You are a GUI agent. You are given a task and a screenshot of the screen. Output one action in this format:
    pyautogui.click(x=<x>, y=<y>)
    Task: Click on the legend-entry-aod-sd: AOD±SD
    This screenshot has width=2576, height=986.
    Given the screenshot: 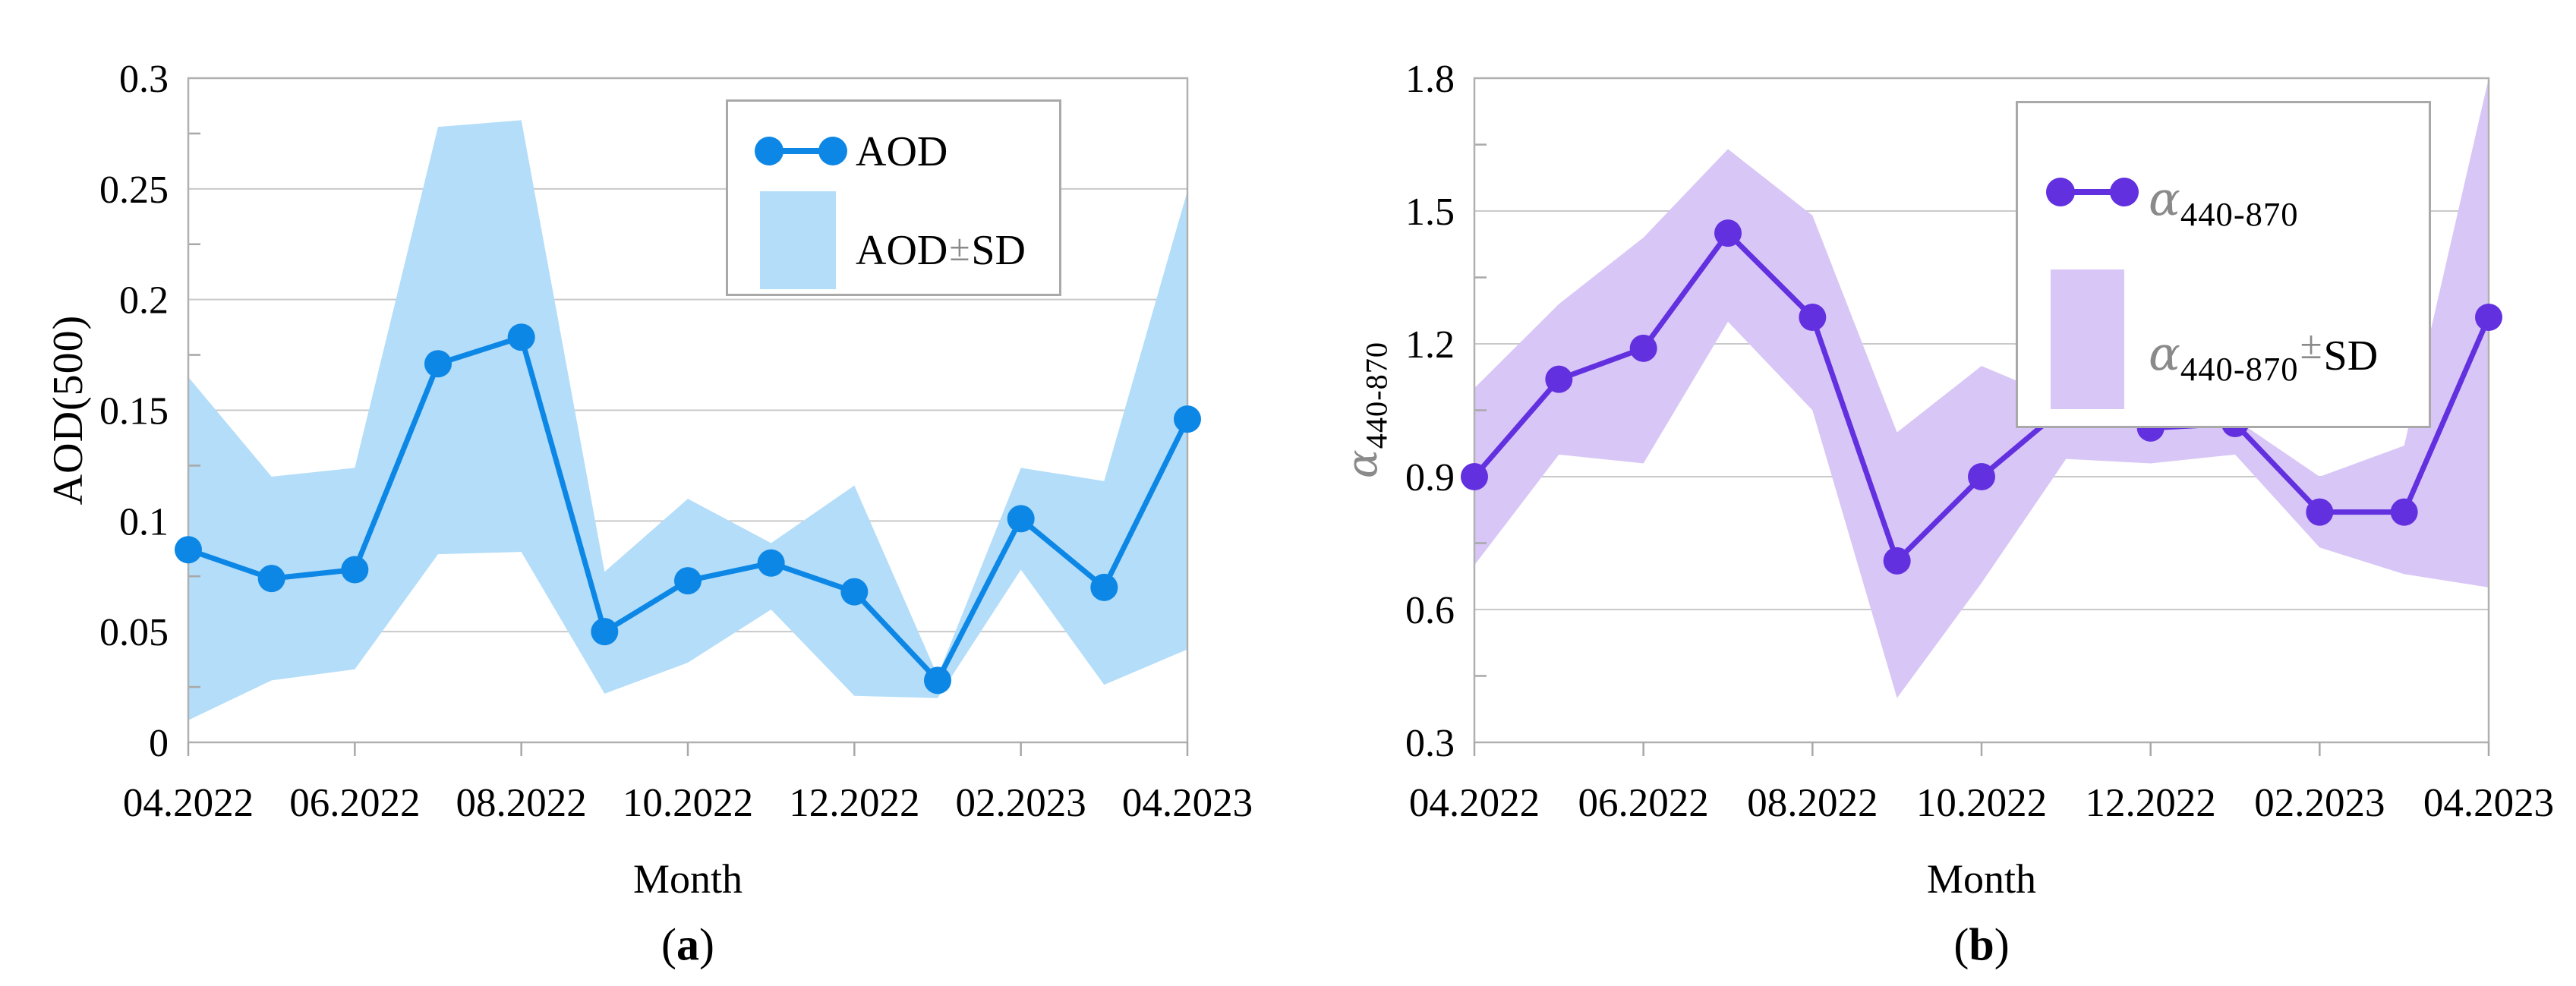 What is the action you would take?
    pyautogui.click(x=941, y=250)
    